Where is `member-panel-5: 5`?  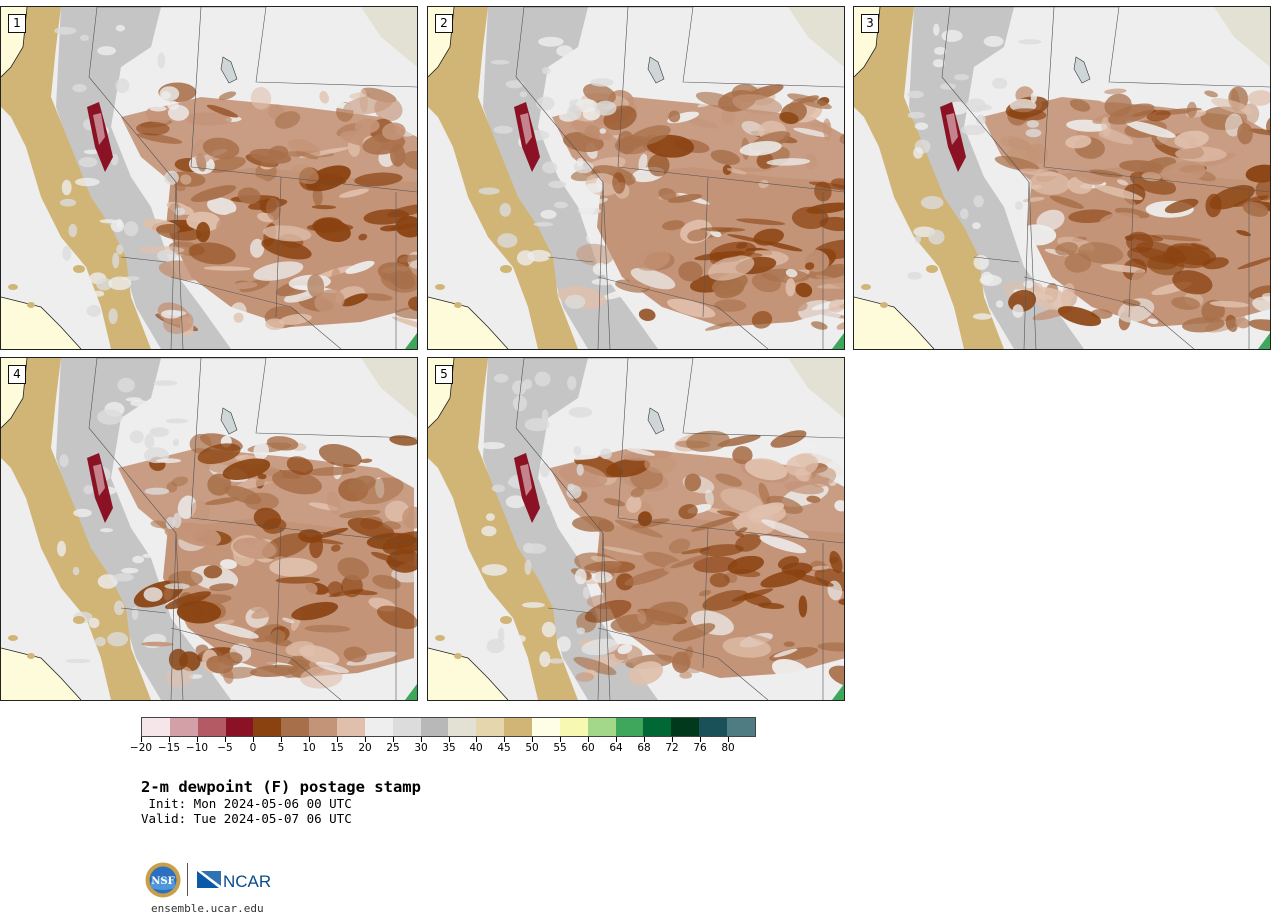 member-panel-5: 5 is located at coordinates (636, 529).